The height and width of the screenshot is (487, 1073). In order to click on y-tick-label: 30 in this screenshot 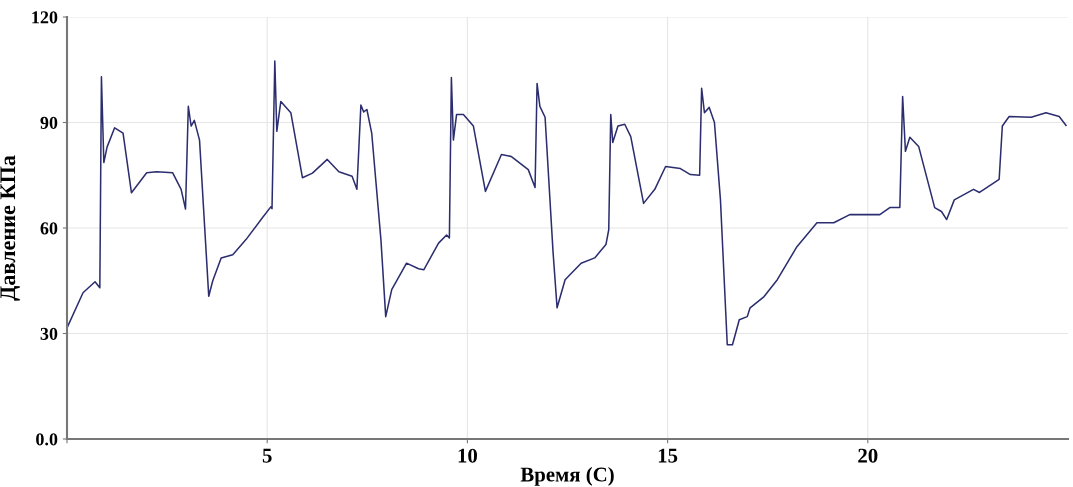, I will do `click(49, 333)`.